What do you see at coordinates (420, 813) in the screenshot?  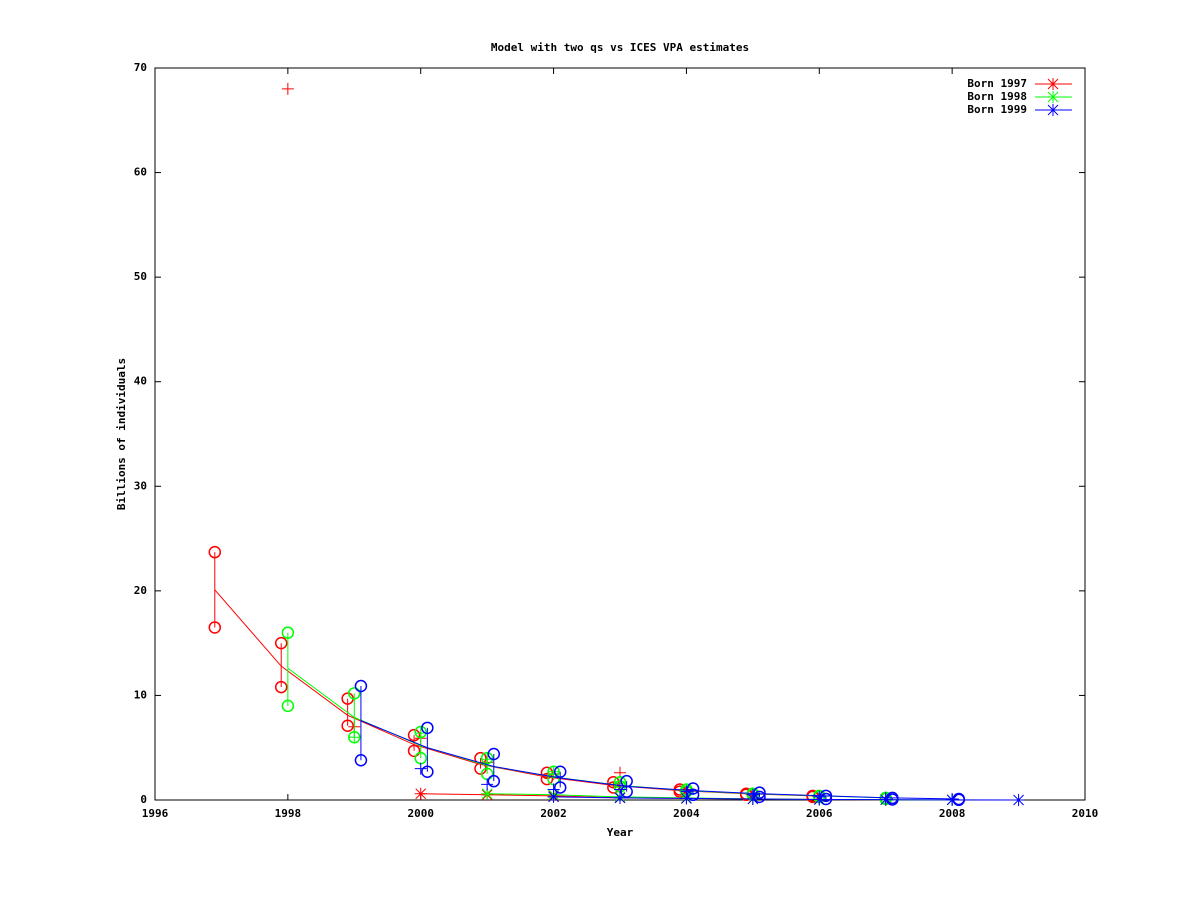 I see `x-tick-label: 2000` at bounding box center [420, 813].